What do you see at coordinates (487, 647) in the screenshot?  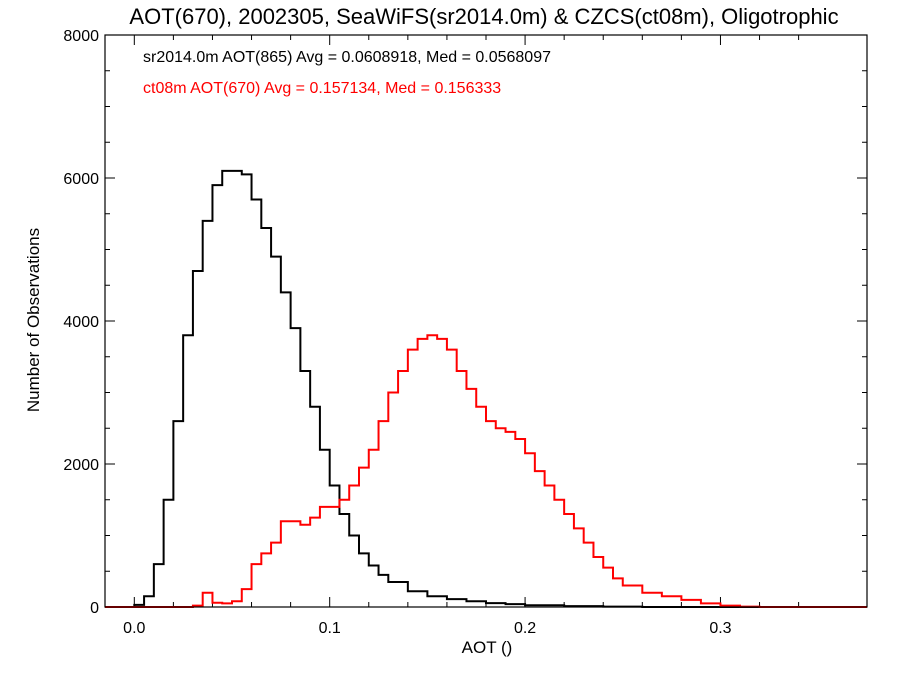 I see `x-axis-label: AOT ()` at bounding box center [487, 647].